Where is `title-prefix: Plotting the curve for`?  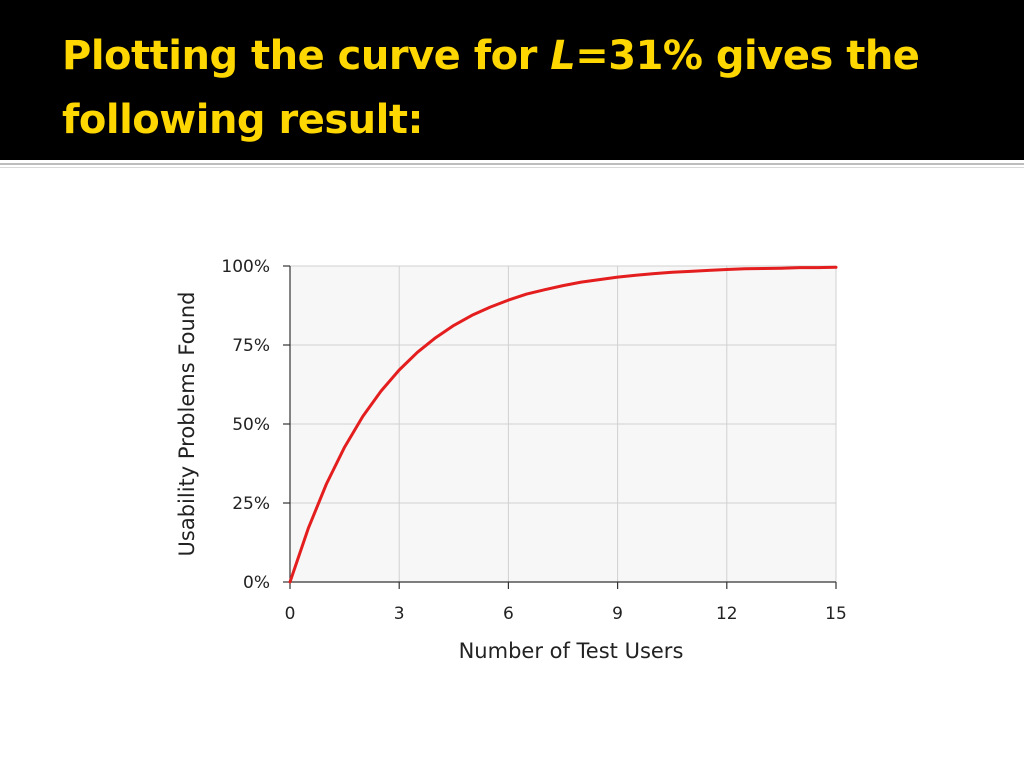
title-prefix: Plotting the curve for is located at coordinates (306, 56).